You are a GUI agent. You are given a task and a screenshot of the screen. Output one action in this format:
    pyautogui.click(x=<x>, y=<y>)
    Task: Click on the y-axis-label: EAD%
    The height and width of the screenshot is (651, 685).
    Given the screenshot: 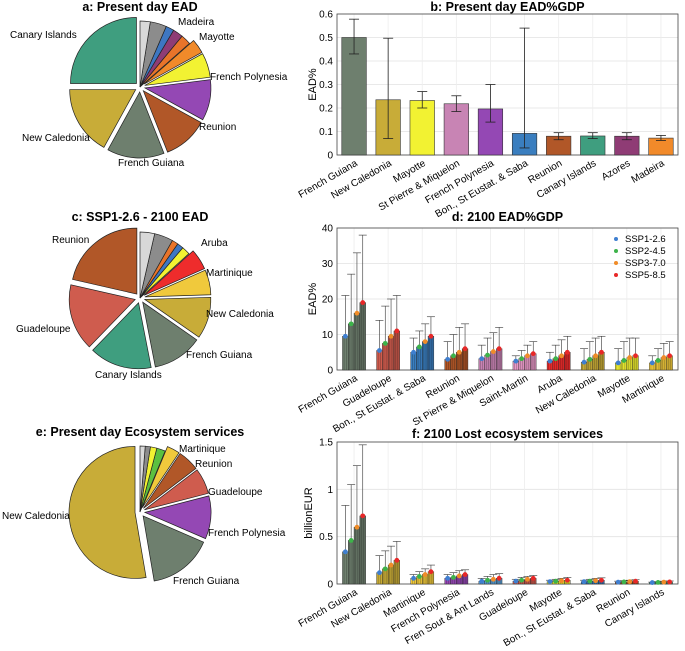 What is the action you would take?
    pyautogui.click(x=313, y=299)
    